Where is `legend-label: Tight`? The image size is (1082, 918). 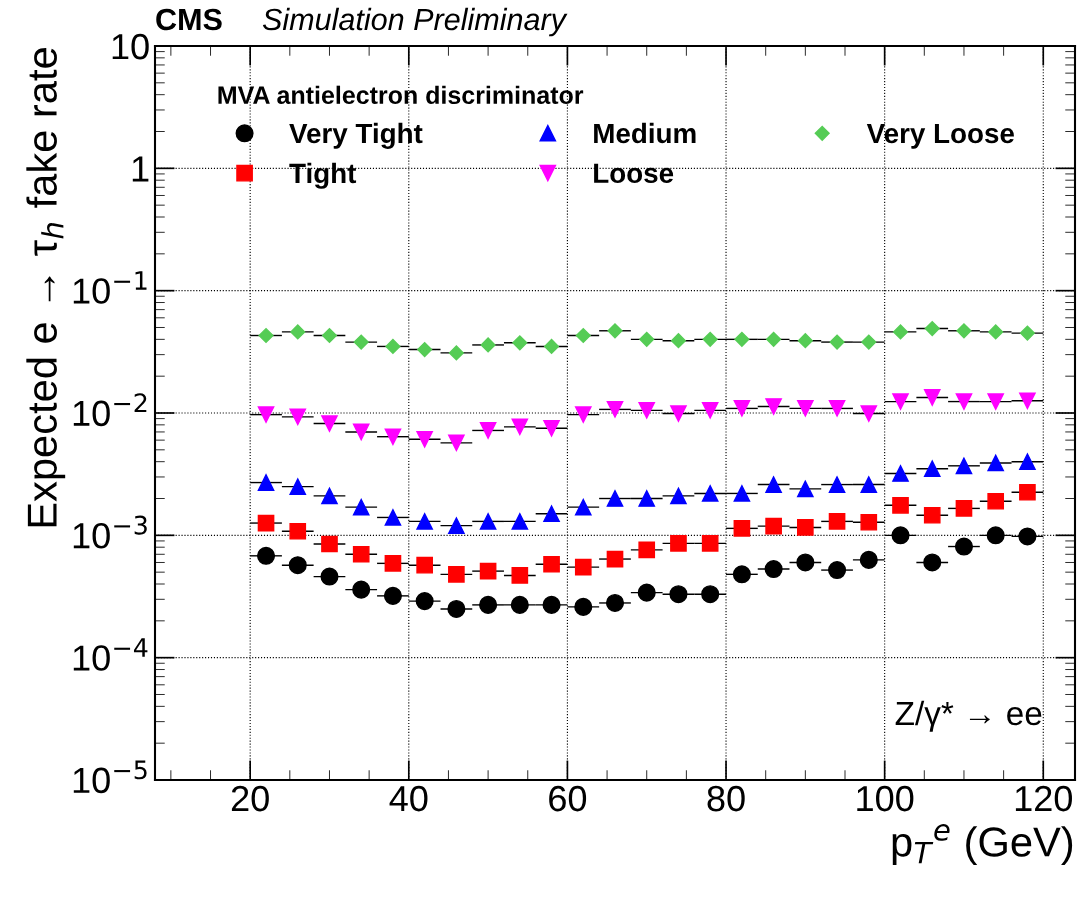 legend-label: Tight is located at coordinates (323, 175).